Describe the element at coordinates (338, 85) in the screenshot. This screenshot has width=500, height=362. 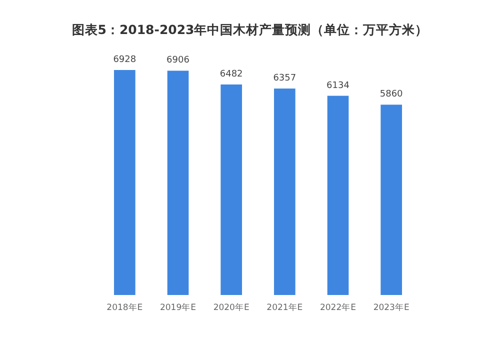
I see `data-label: 6134` at that location.